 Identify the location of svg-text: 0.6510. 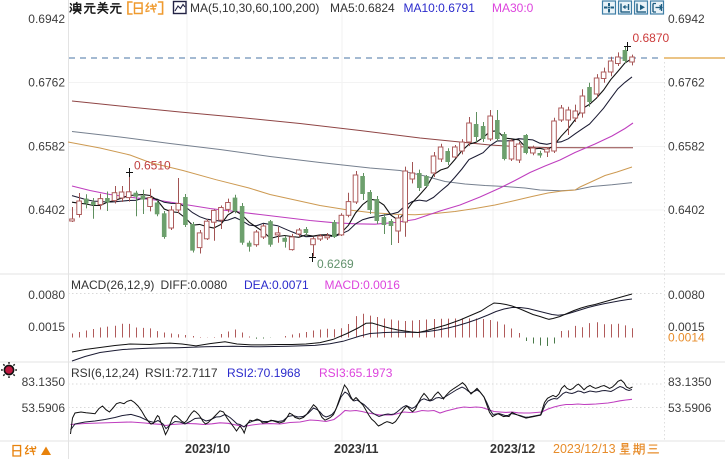
(152, 166).